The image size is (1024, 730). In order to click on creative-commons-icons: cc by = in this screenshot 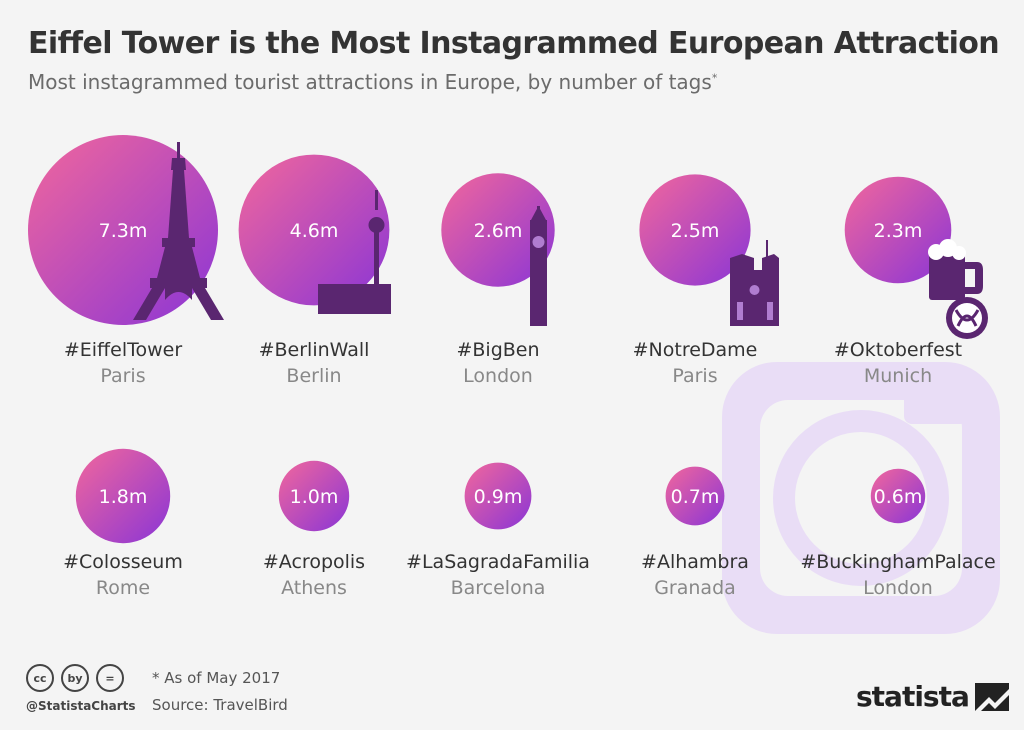, I will do `click(75, 678)`.